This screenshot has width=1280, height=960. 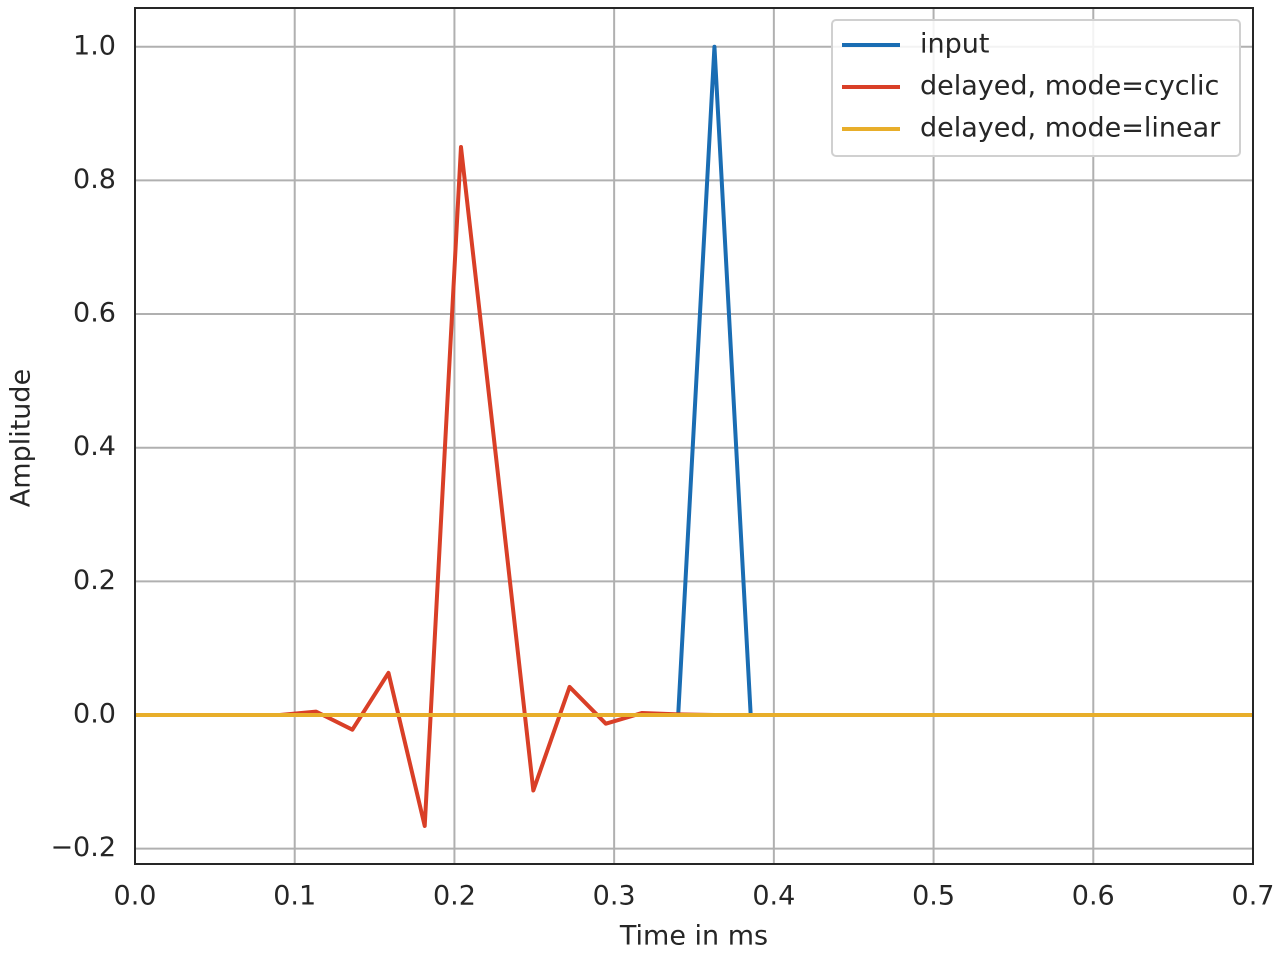 What do you see at coordinates (135, 896) in the screenshot?
I see `x-tick-label: 0.0` at bounding box center [135, 896].